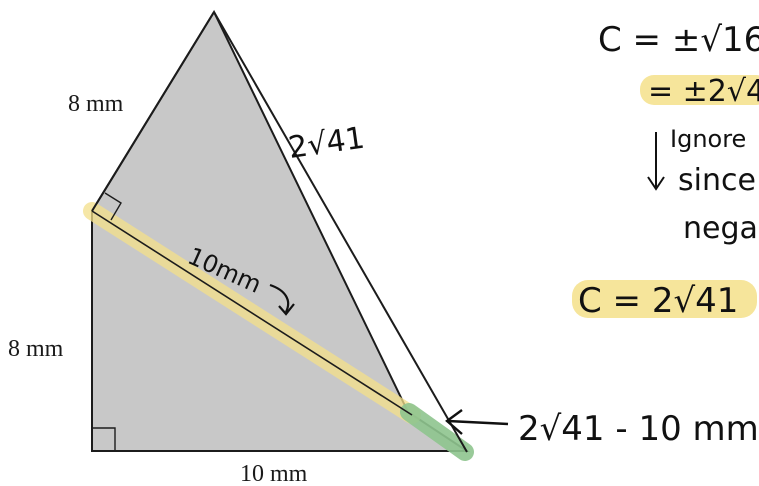 This screenshot has height=486, width=759. What do you see at coordinates (638, 429) in the screenshot?
I see `annotation-text: 2√41 - 10 mm` at bounding box center [638, 429].